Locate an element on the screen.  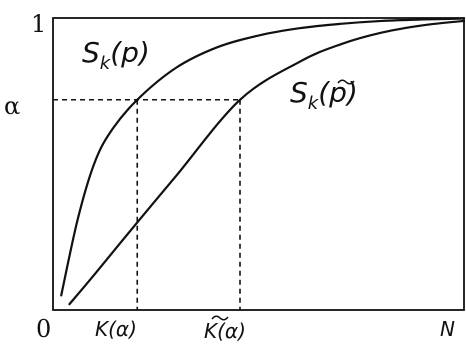
curve-label-sk-ptilde-main: S is located at coordinates (299, 92).